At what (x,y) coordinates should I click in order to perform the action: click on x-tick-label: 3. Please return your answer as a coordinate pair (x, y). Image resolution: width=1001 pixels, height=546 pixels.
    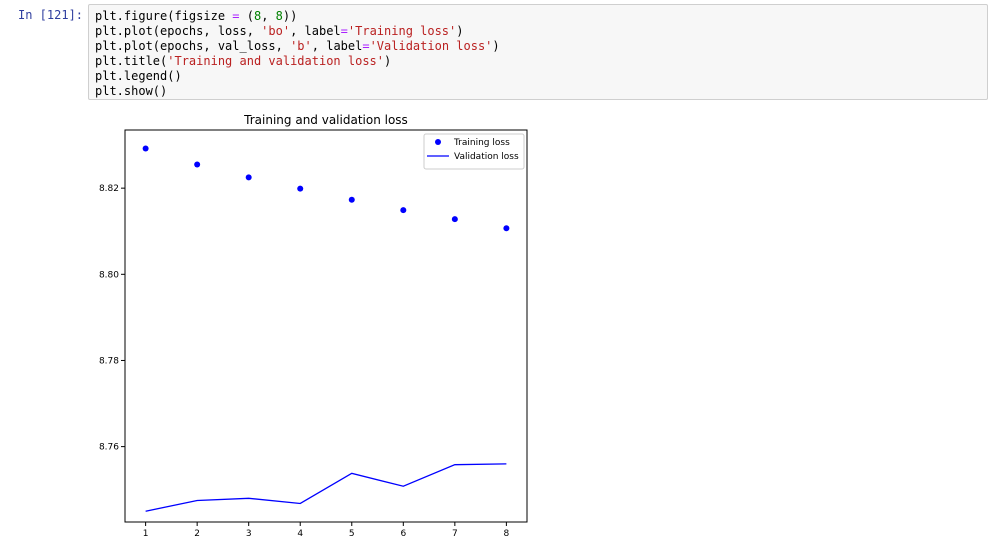
    Looking at the image, I should click on (249, 534).